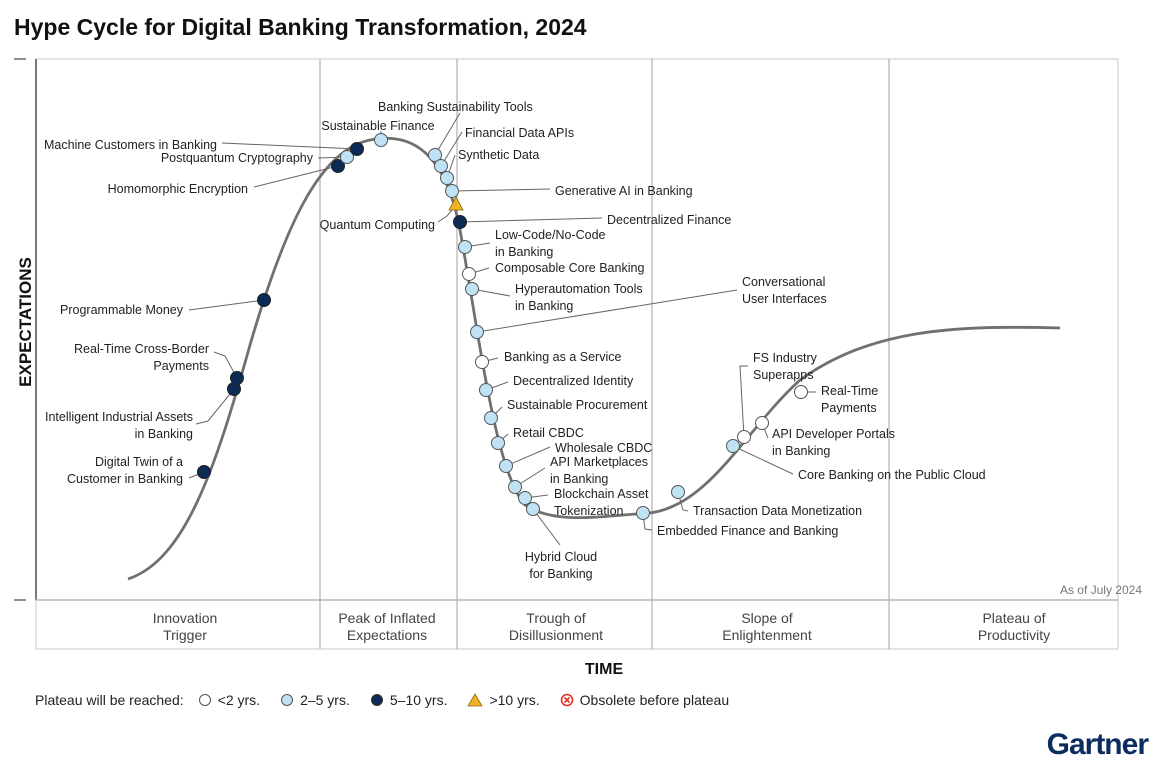 Image resolution: width=1170 pixels, height=771 pixels. Describe the element at coordinates (784, 290) in the screenshot. I see `tech-label: Conversational User Interfaces` at that location.